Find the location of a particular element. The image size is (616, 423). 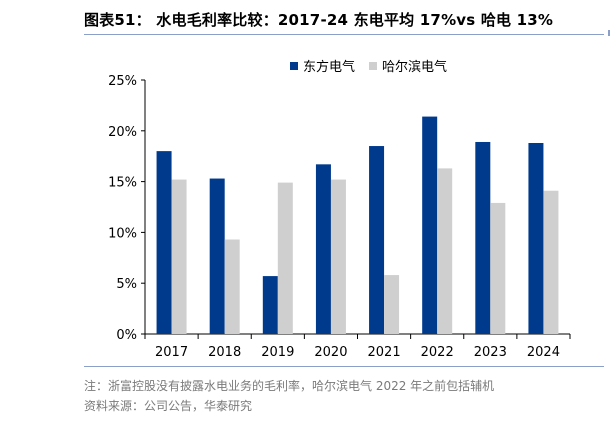

title-divider is located at coordinates (344, 34).